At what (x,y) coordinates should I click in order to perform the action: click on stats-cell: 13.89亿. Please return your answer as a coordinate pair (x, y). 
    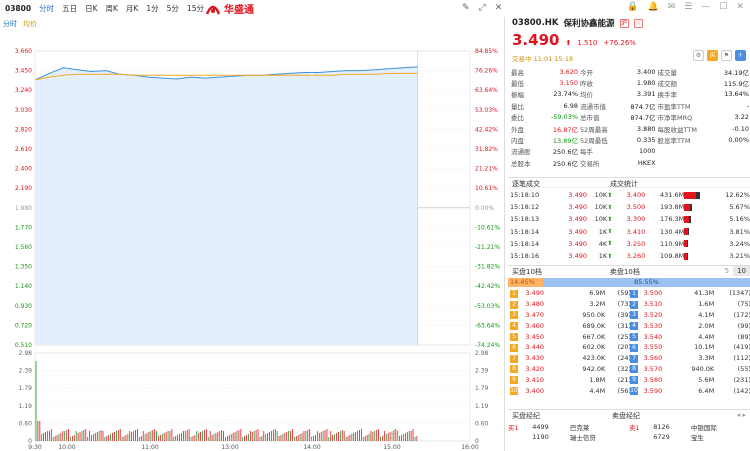
    Looking at the image, I should click on (565, 141).